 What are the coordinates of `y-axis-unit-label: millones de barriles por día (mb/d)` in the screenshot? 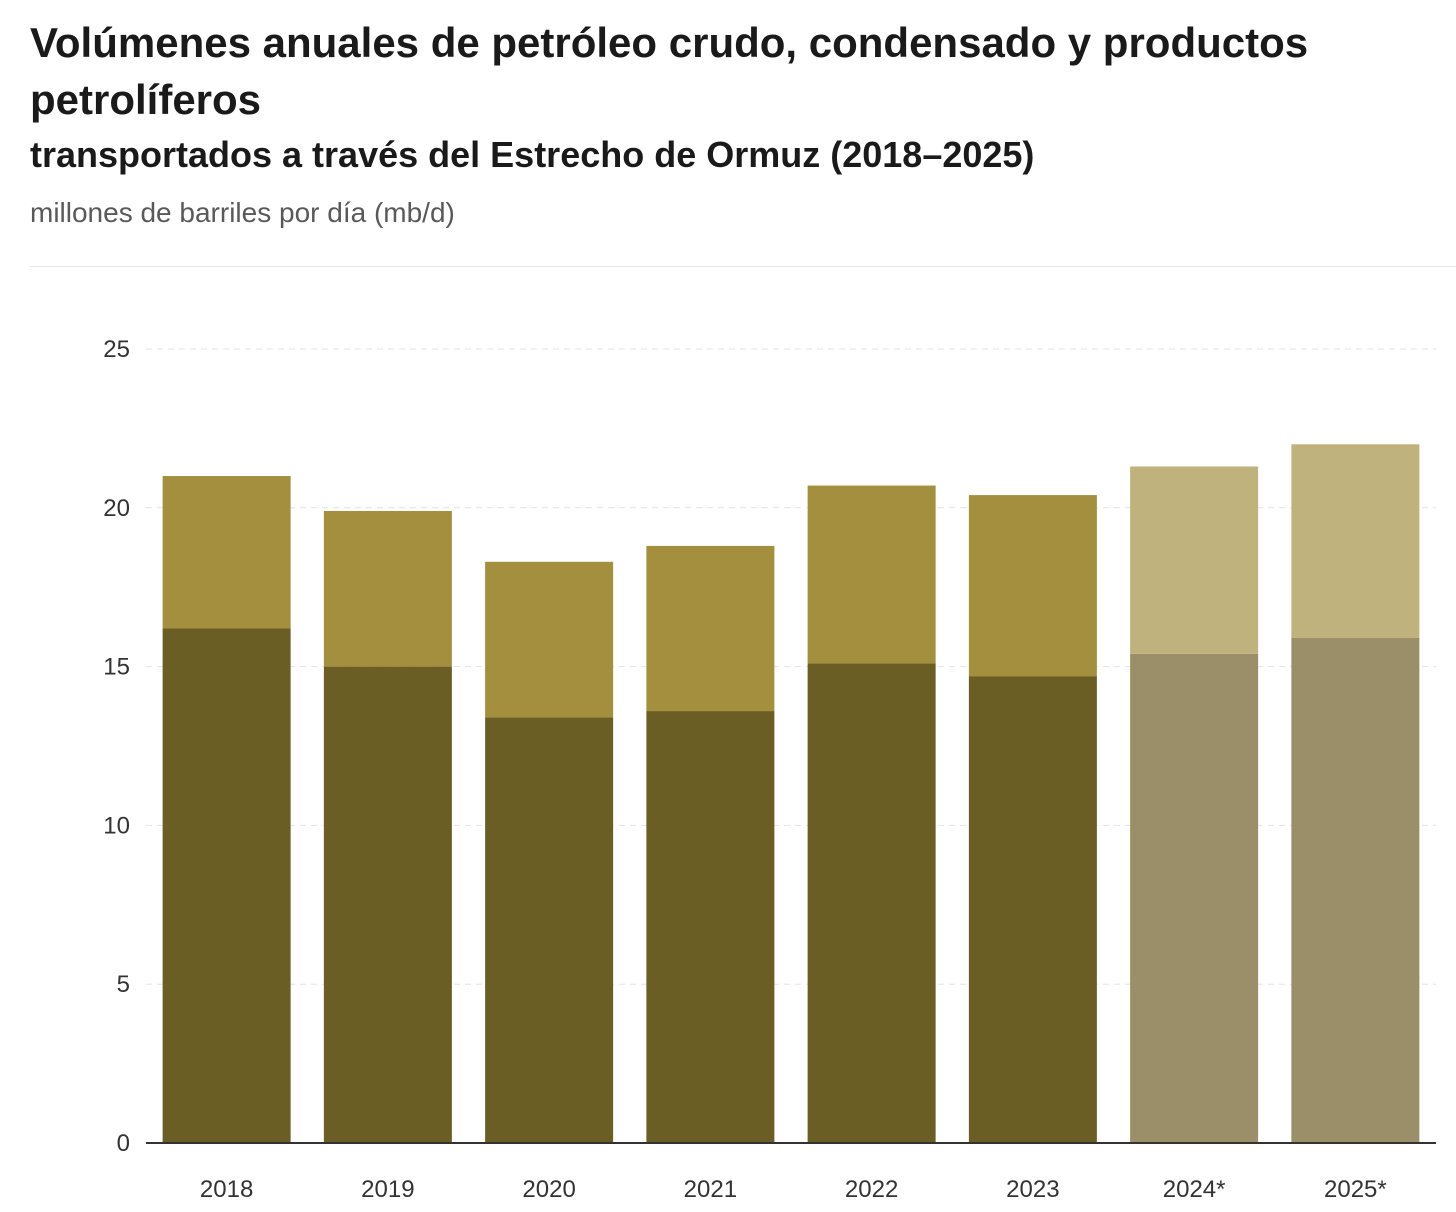 It's located at (242, 212).